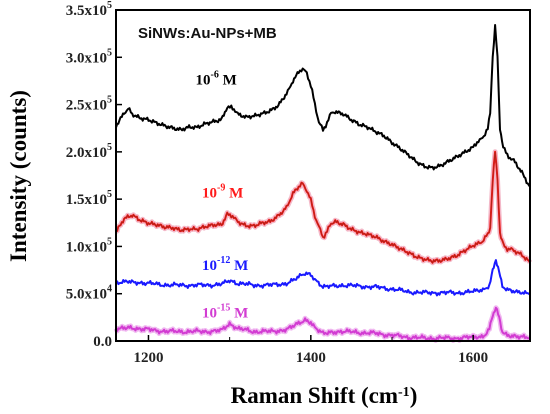 The width and height of the screenshot is (550, 414). What do you see at coordinates (222, 191) in the screenshot?
I see `series-label-10-9-m: 10-9 M` at bounding box center [222, 191].